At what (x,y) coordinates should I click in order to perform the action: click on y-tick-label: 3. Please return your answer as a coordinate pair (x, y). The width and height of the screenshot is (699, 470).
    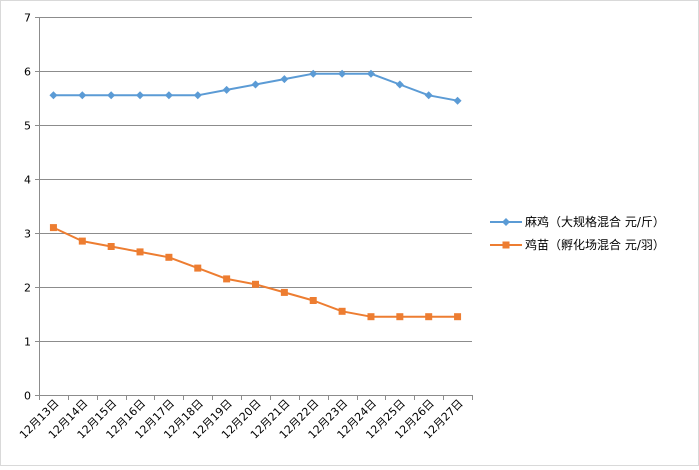
    Looking at the image, I should click on (27, 234).